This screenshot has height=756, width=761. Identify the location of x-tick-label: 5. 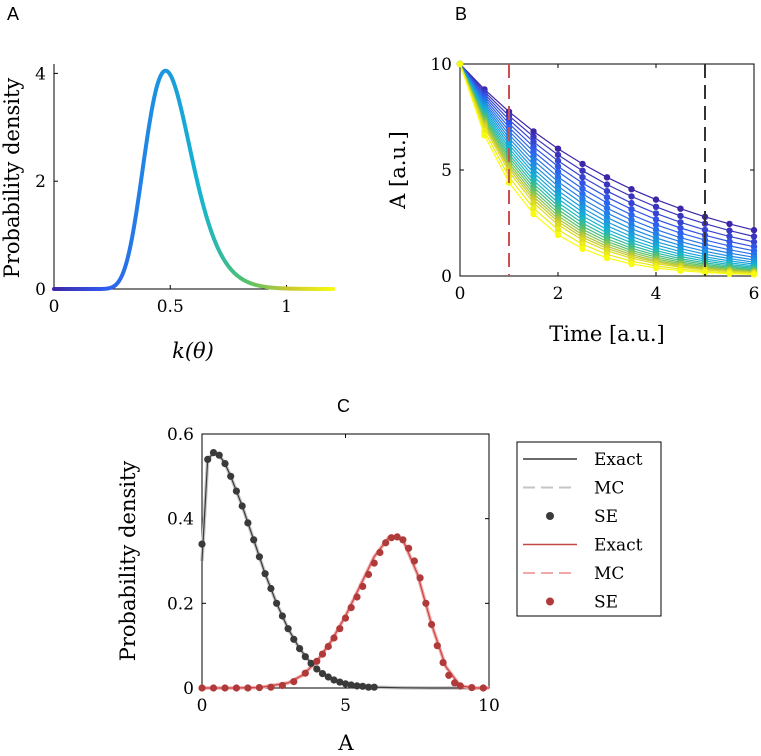
(345, 706).